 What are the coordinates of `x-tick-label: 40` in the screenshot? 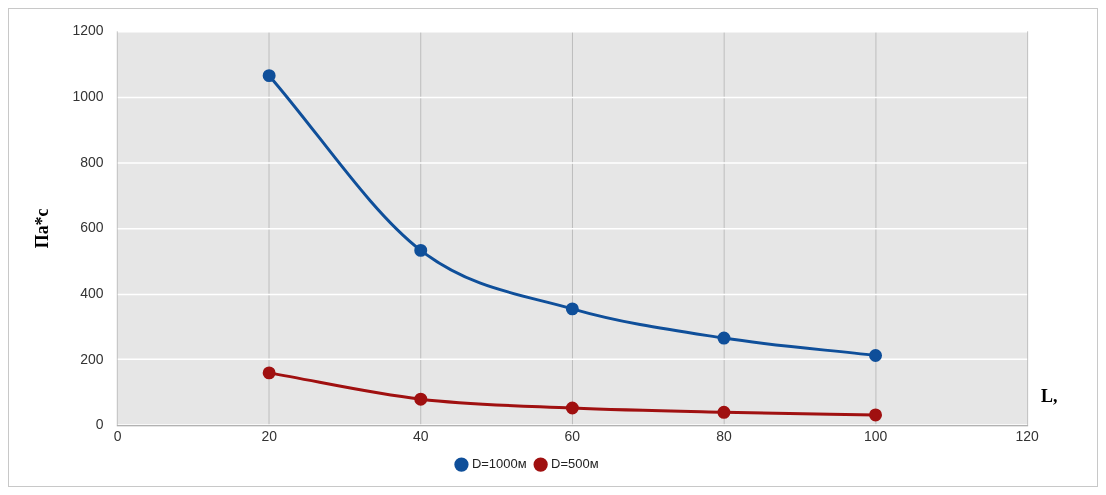 It's located at (420, 435).